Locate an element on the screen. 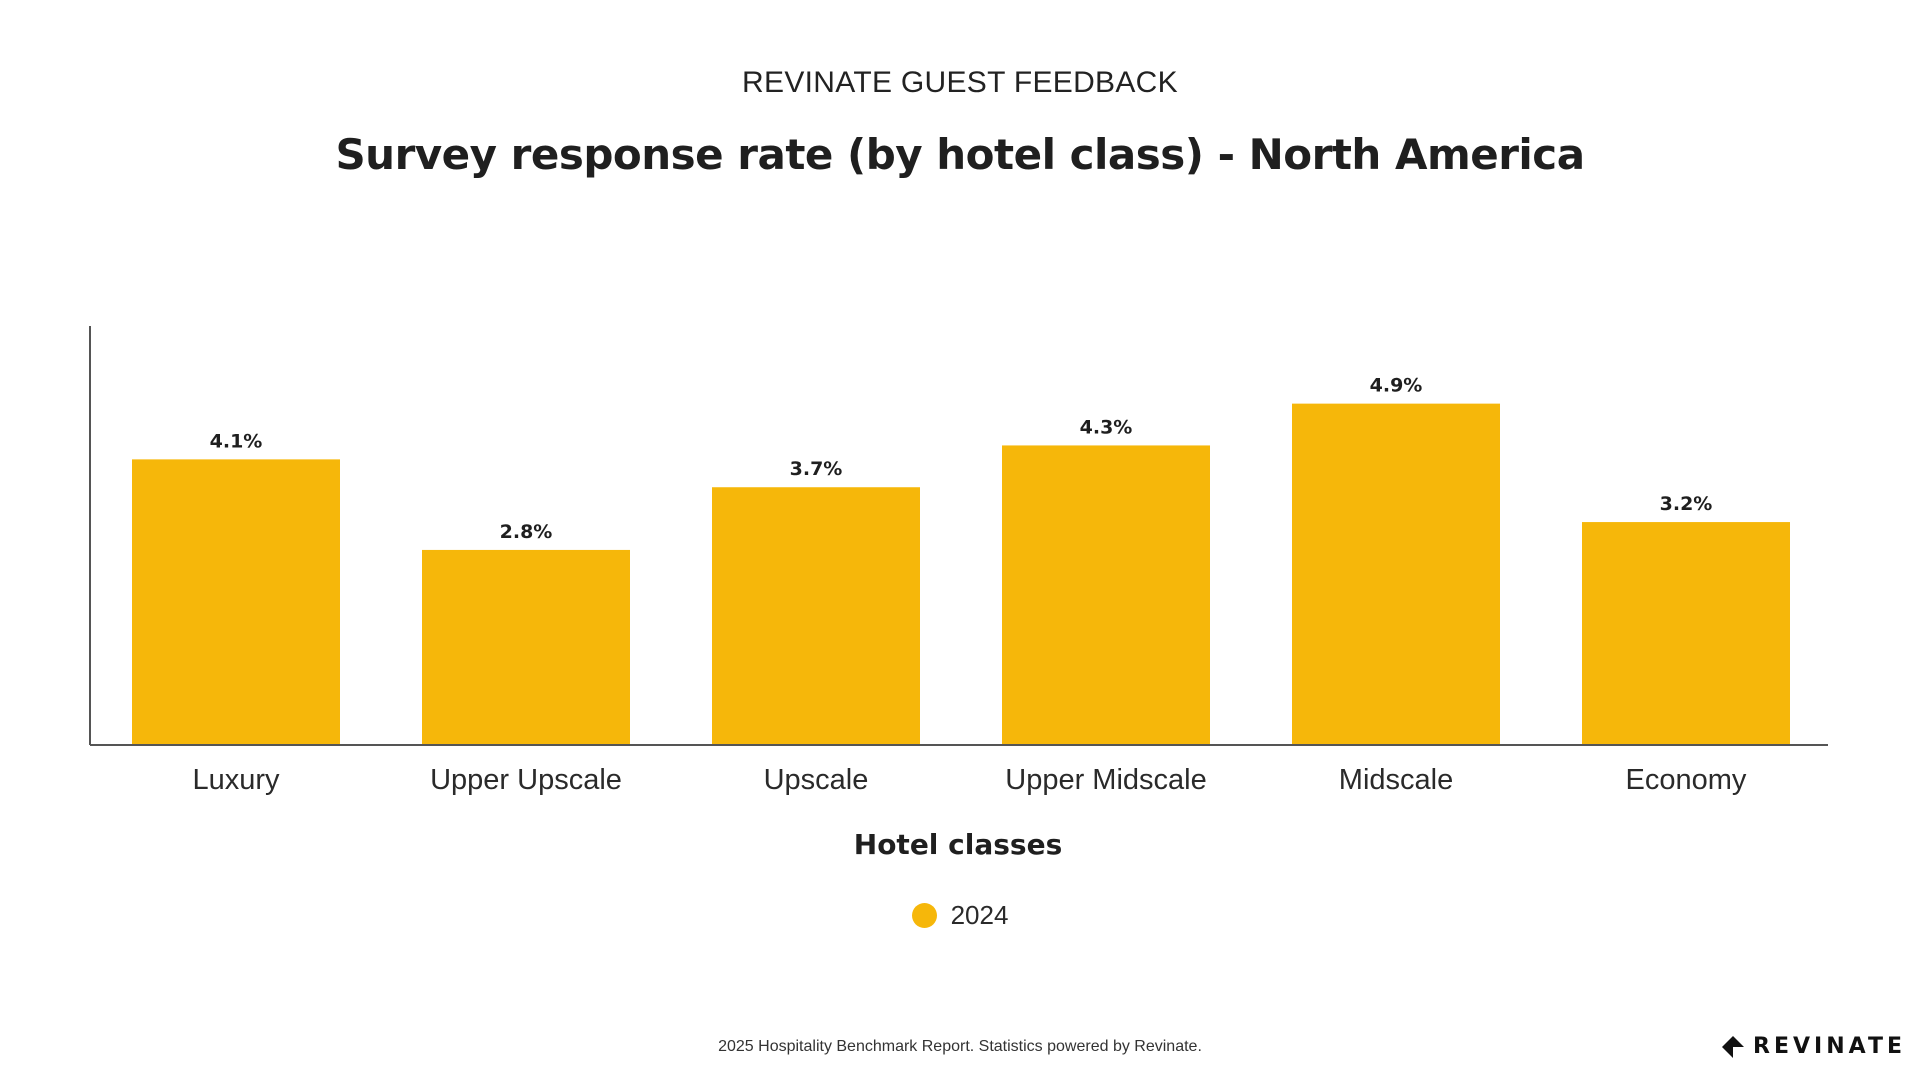 Image resolution: width=1920 pixels, height=1080 pixels. value-label-upscale: 3.7% is located at coordinates (816, 469).